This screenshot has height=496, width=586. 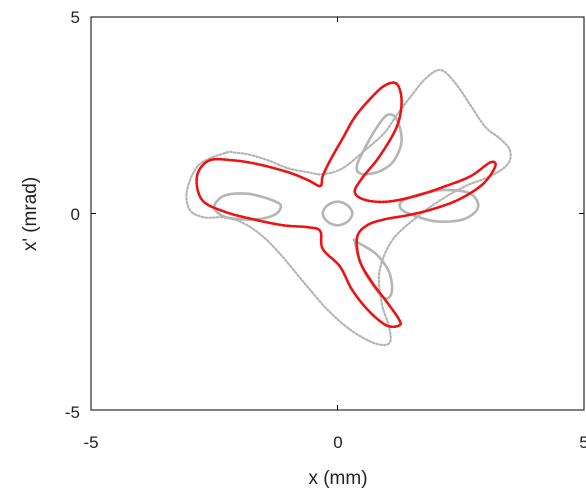 I want to click on x-tick-label-min: -5, so click(x=90, y=442).